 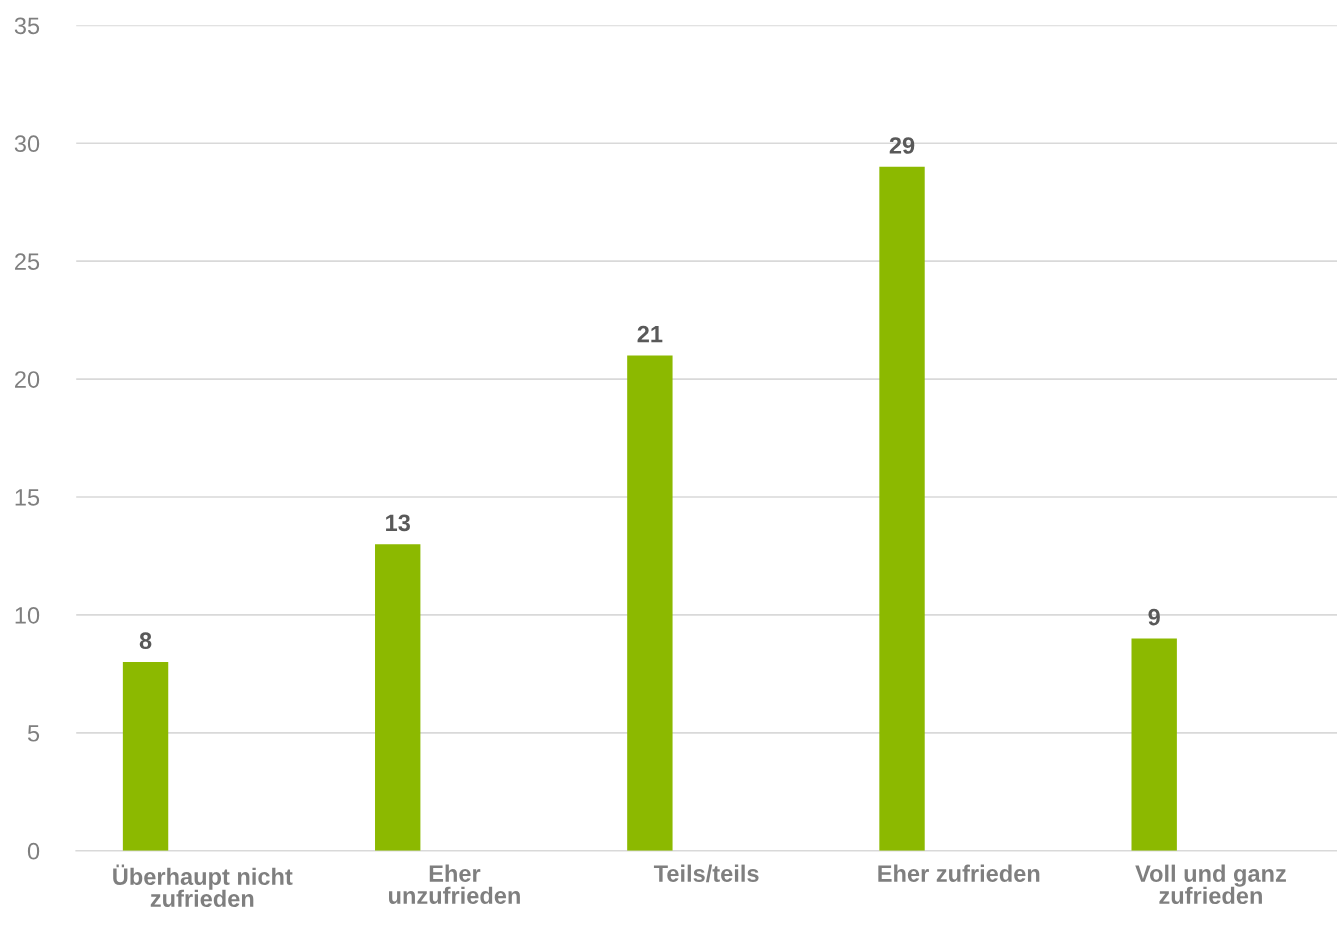 What do you see at coordinates (27, 26) in the screenshot?
I see `y-tick-label: 35` at bounding box center [27, 26].